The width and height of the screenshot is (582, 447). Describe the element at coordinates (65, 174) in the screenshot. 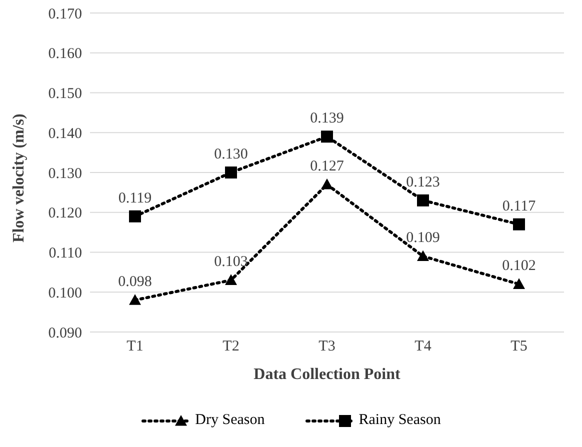

I see `y-tick-label: 0.130` at that location.